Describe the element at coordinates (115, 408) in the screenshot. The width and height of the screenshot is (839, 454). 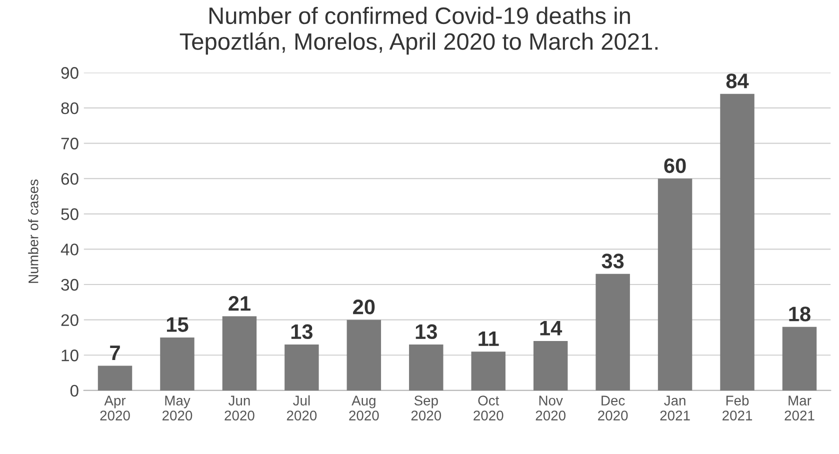
I see `x-tick-label: Apr 2020` at that location.